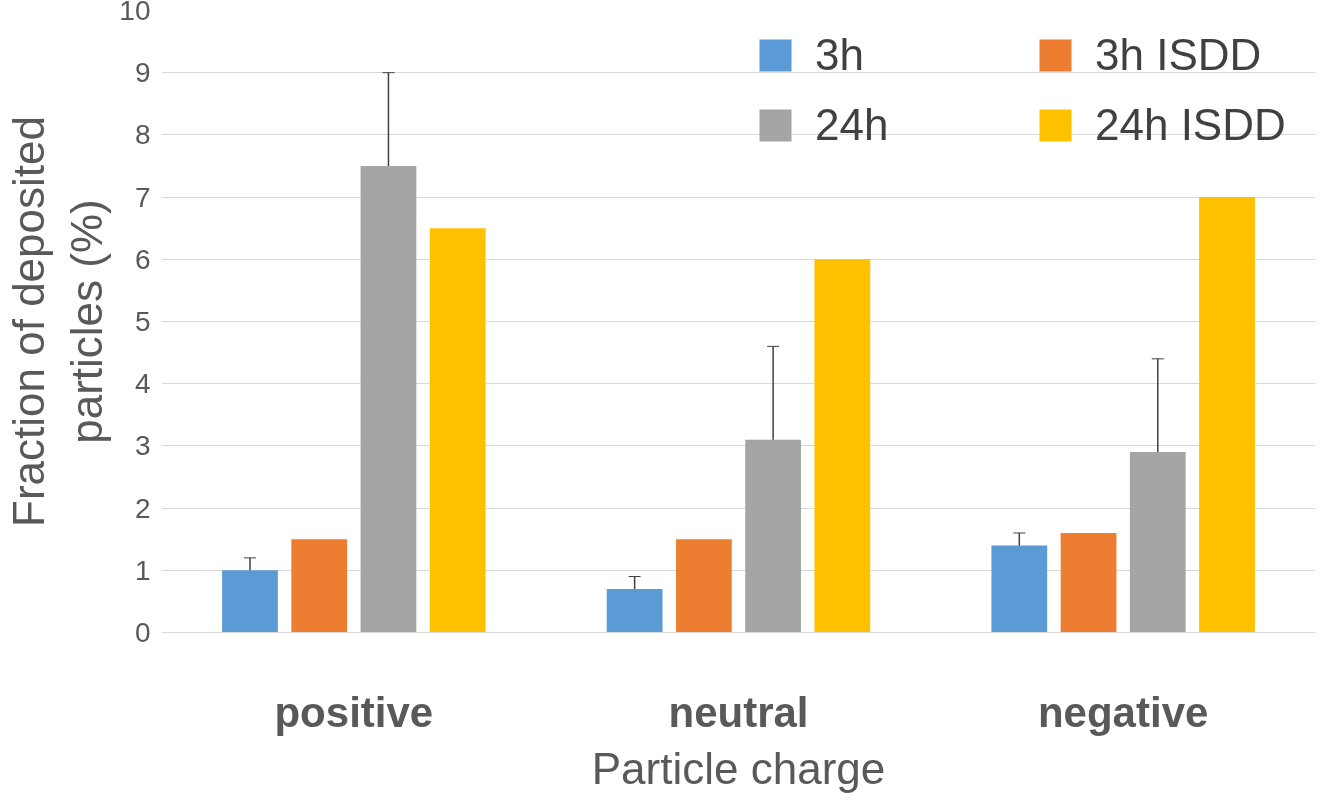 The image size is (1327, 800). I want to click on y-tick-label: 9, so click(142, 73).